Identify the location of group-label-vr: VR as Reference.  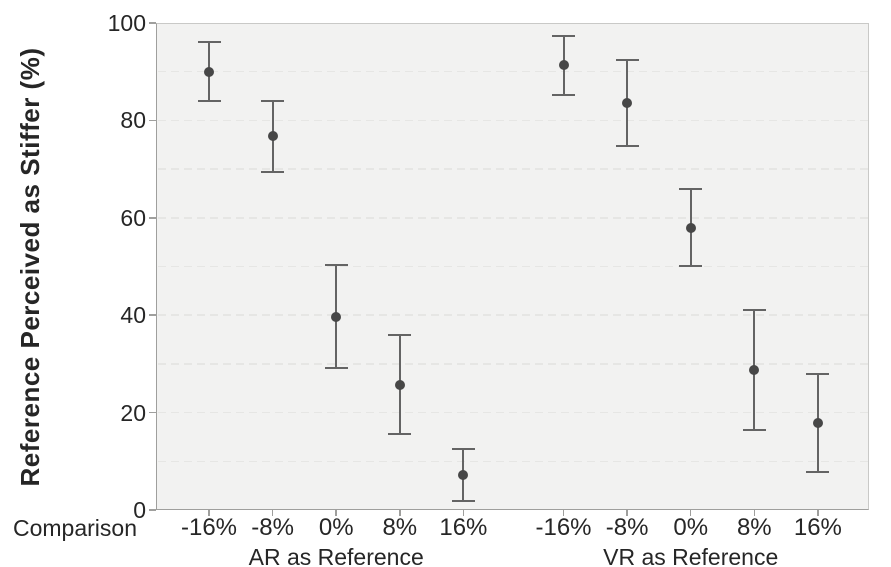
(691, 555).